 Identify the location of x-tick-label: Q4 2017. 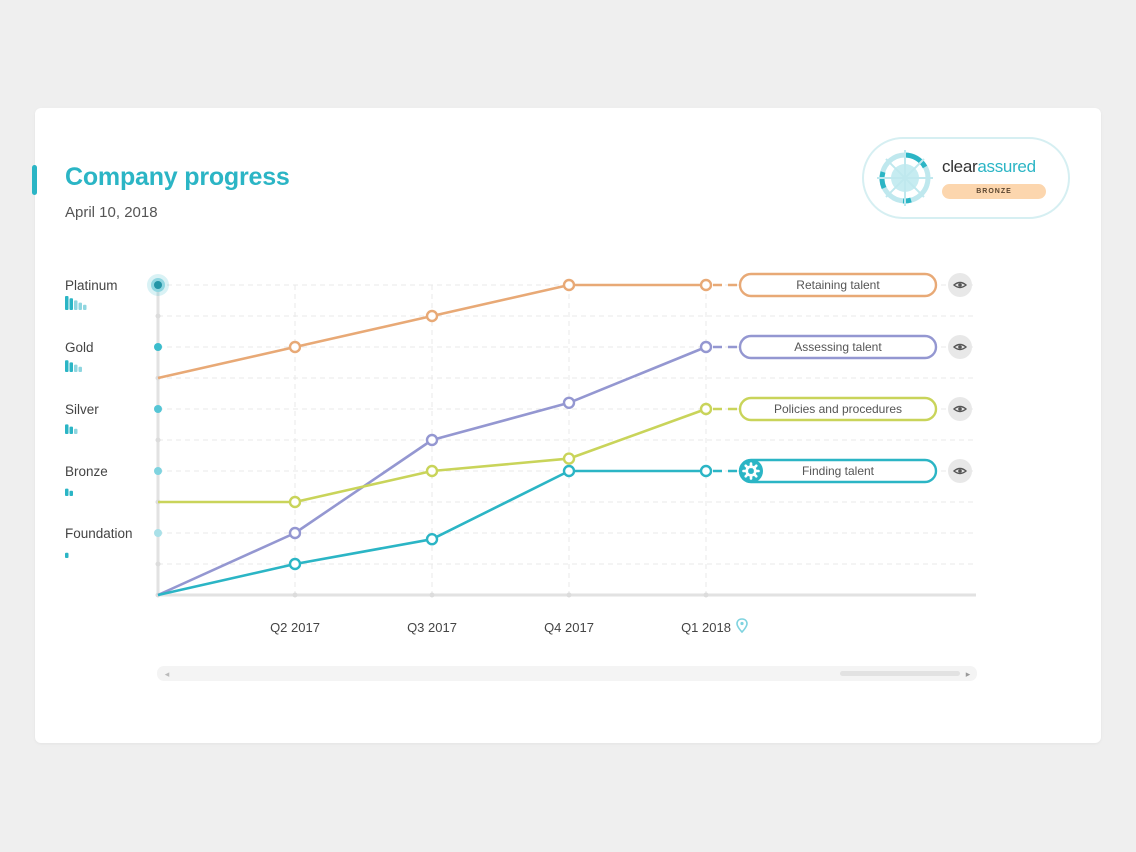
(569, 627).